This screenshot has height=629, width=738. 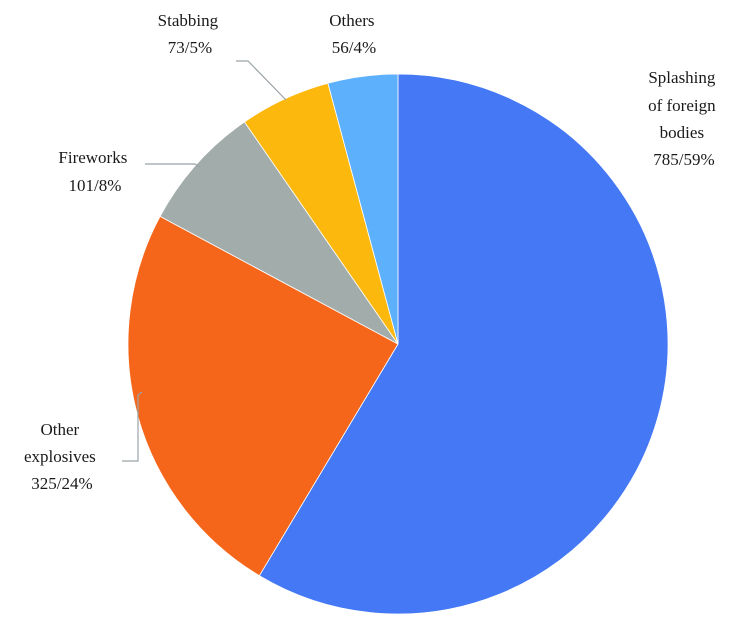 I want to click on slice-label-other-explosives: Other explosives 325/24%, so click(x=62, y=456).